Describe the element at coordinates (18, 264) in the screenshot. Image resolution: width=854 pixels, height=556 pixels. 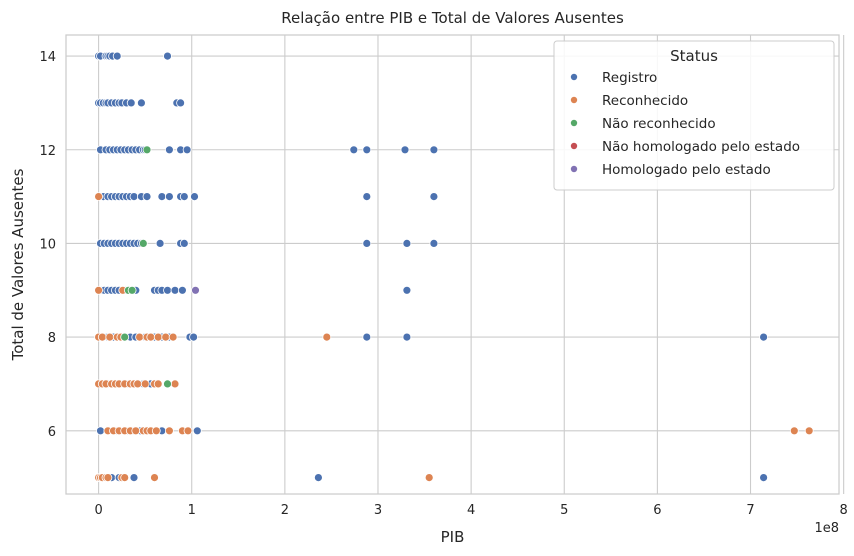
I see `y-axis-label: Total de Valores Ausentes` at that location.